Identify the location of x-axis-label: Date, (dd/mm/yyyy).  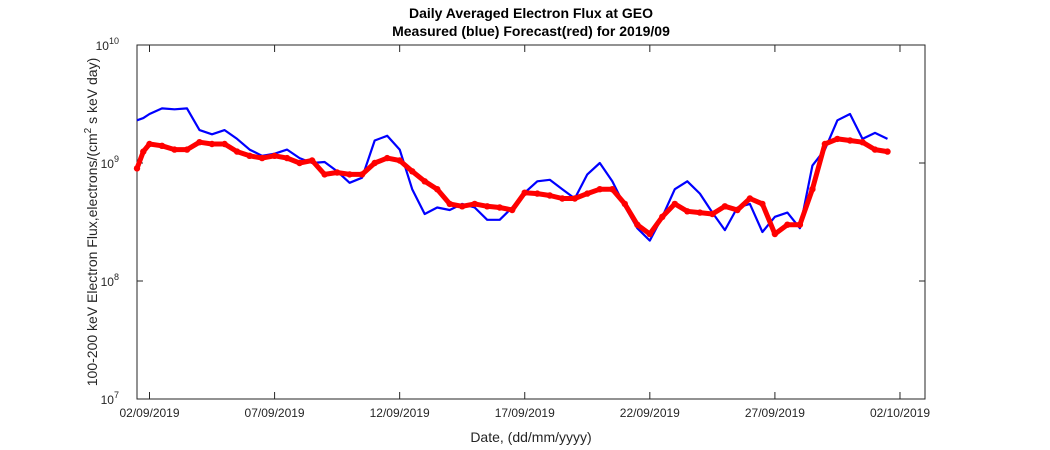
(530, 437).